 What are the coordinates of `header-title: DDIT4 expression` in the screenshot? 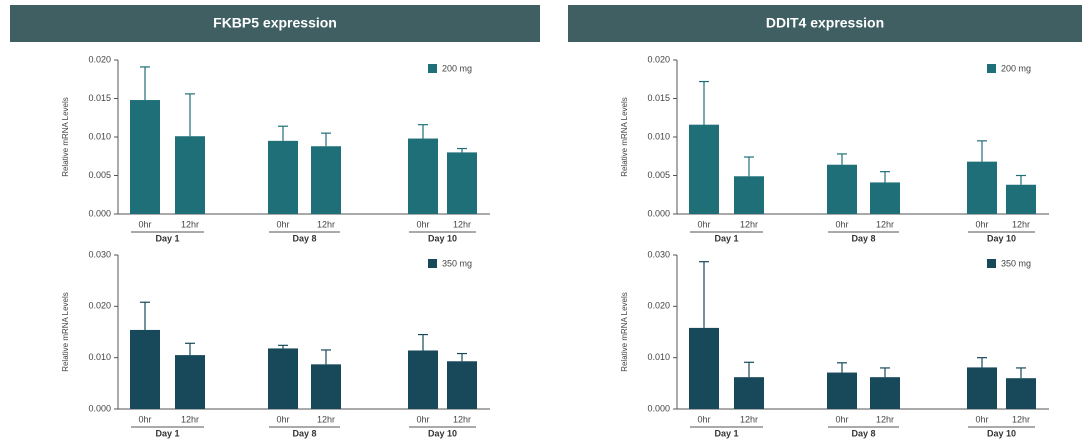 It's located at (825, 23).